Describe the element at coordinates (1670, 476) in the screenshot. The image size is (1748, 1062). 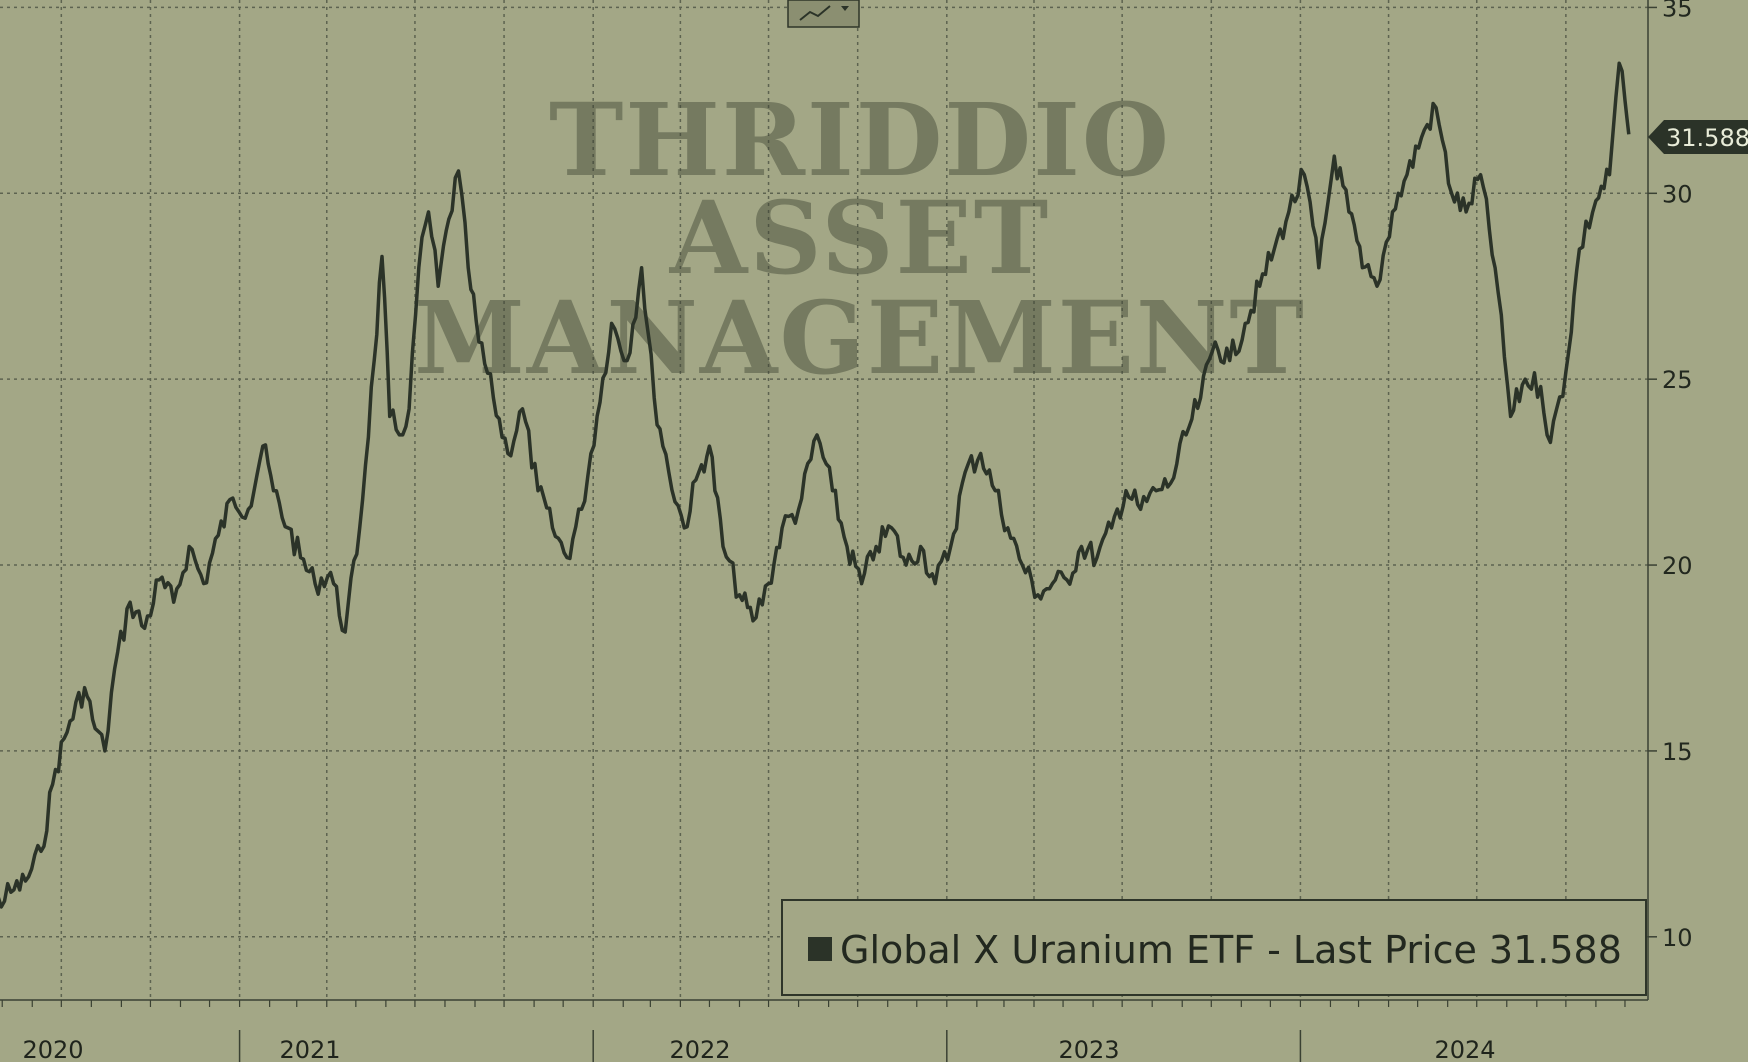
I see `y-axis-ticks: 10 15 20 25 30 35` at that location.